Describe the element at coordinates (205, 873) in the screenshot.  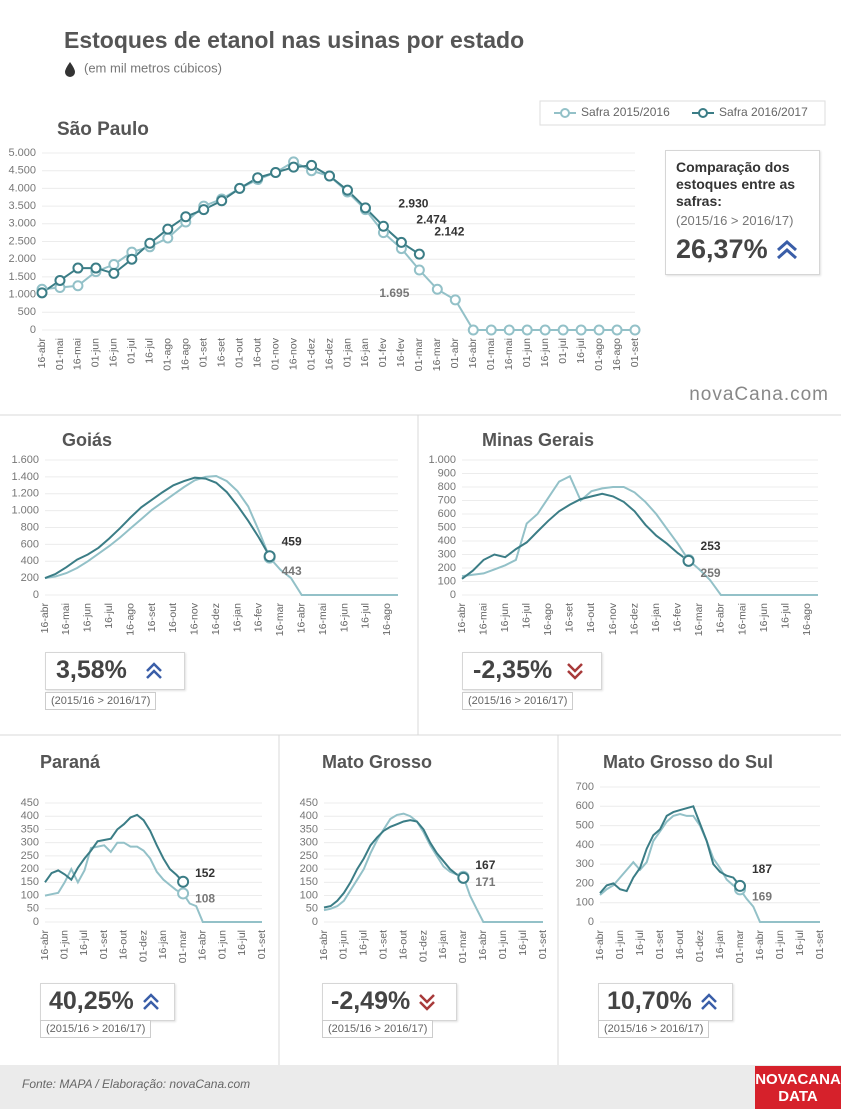
I see `value-label: 152` at that location.